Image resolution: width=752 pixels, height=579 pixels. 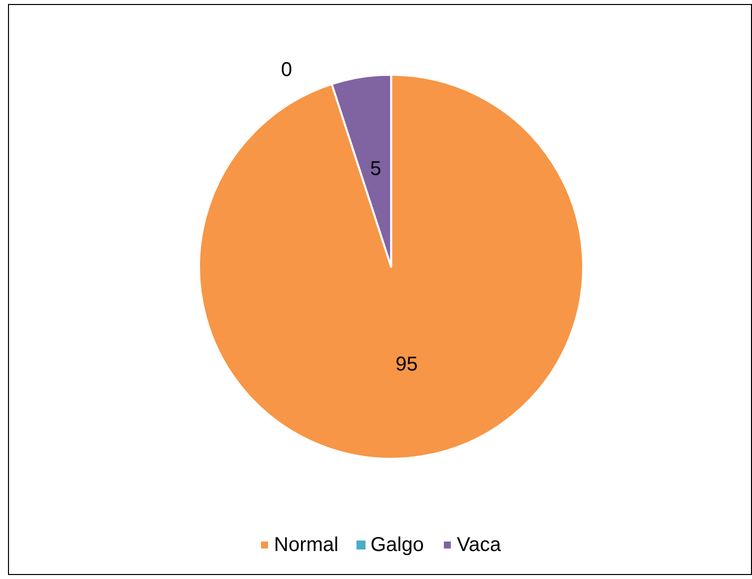 I want to click on data-label: 95, so click(x=406, y=365).